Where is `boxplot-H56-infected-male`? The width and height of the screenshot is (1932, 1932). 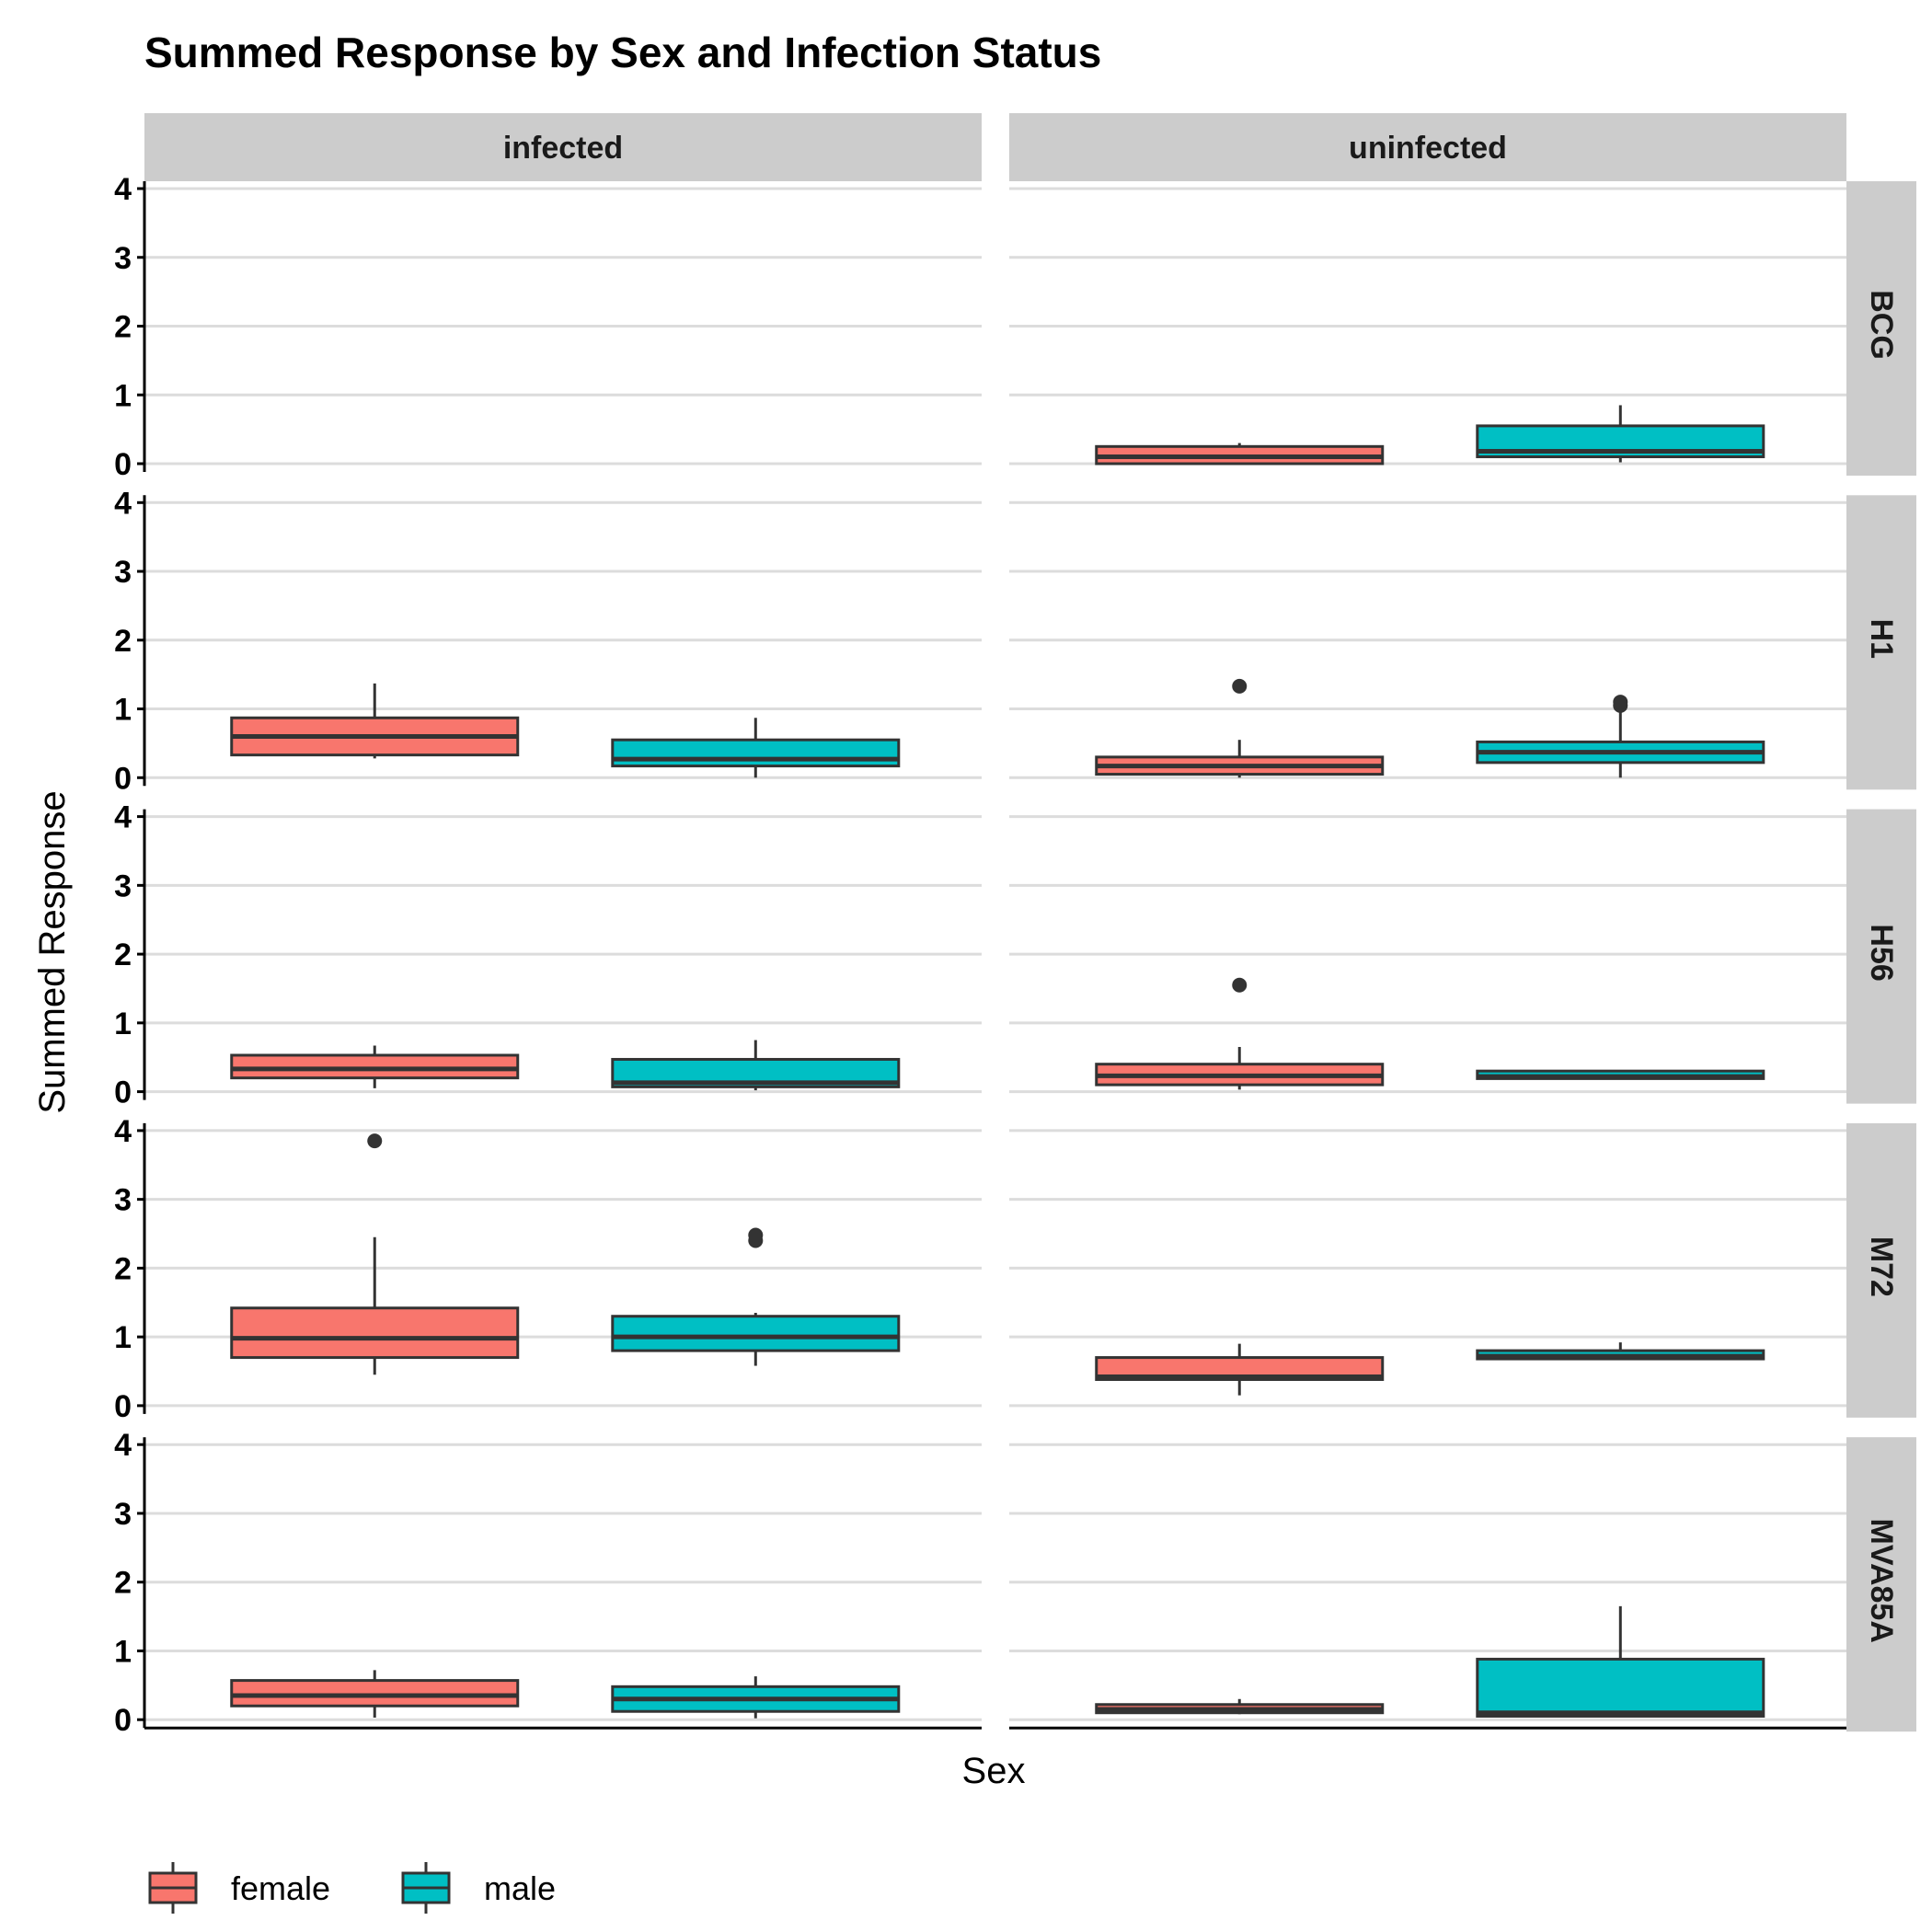
boxplot-H56-infected-male is located at coordinates (756, 1065).